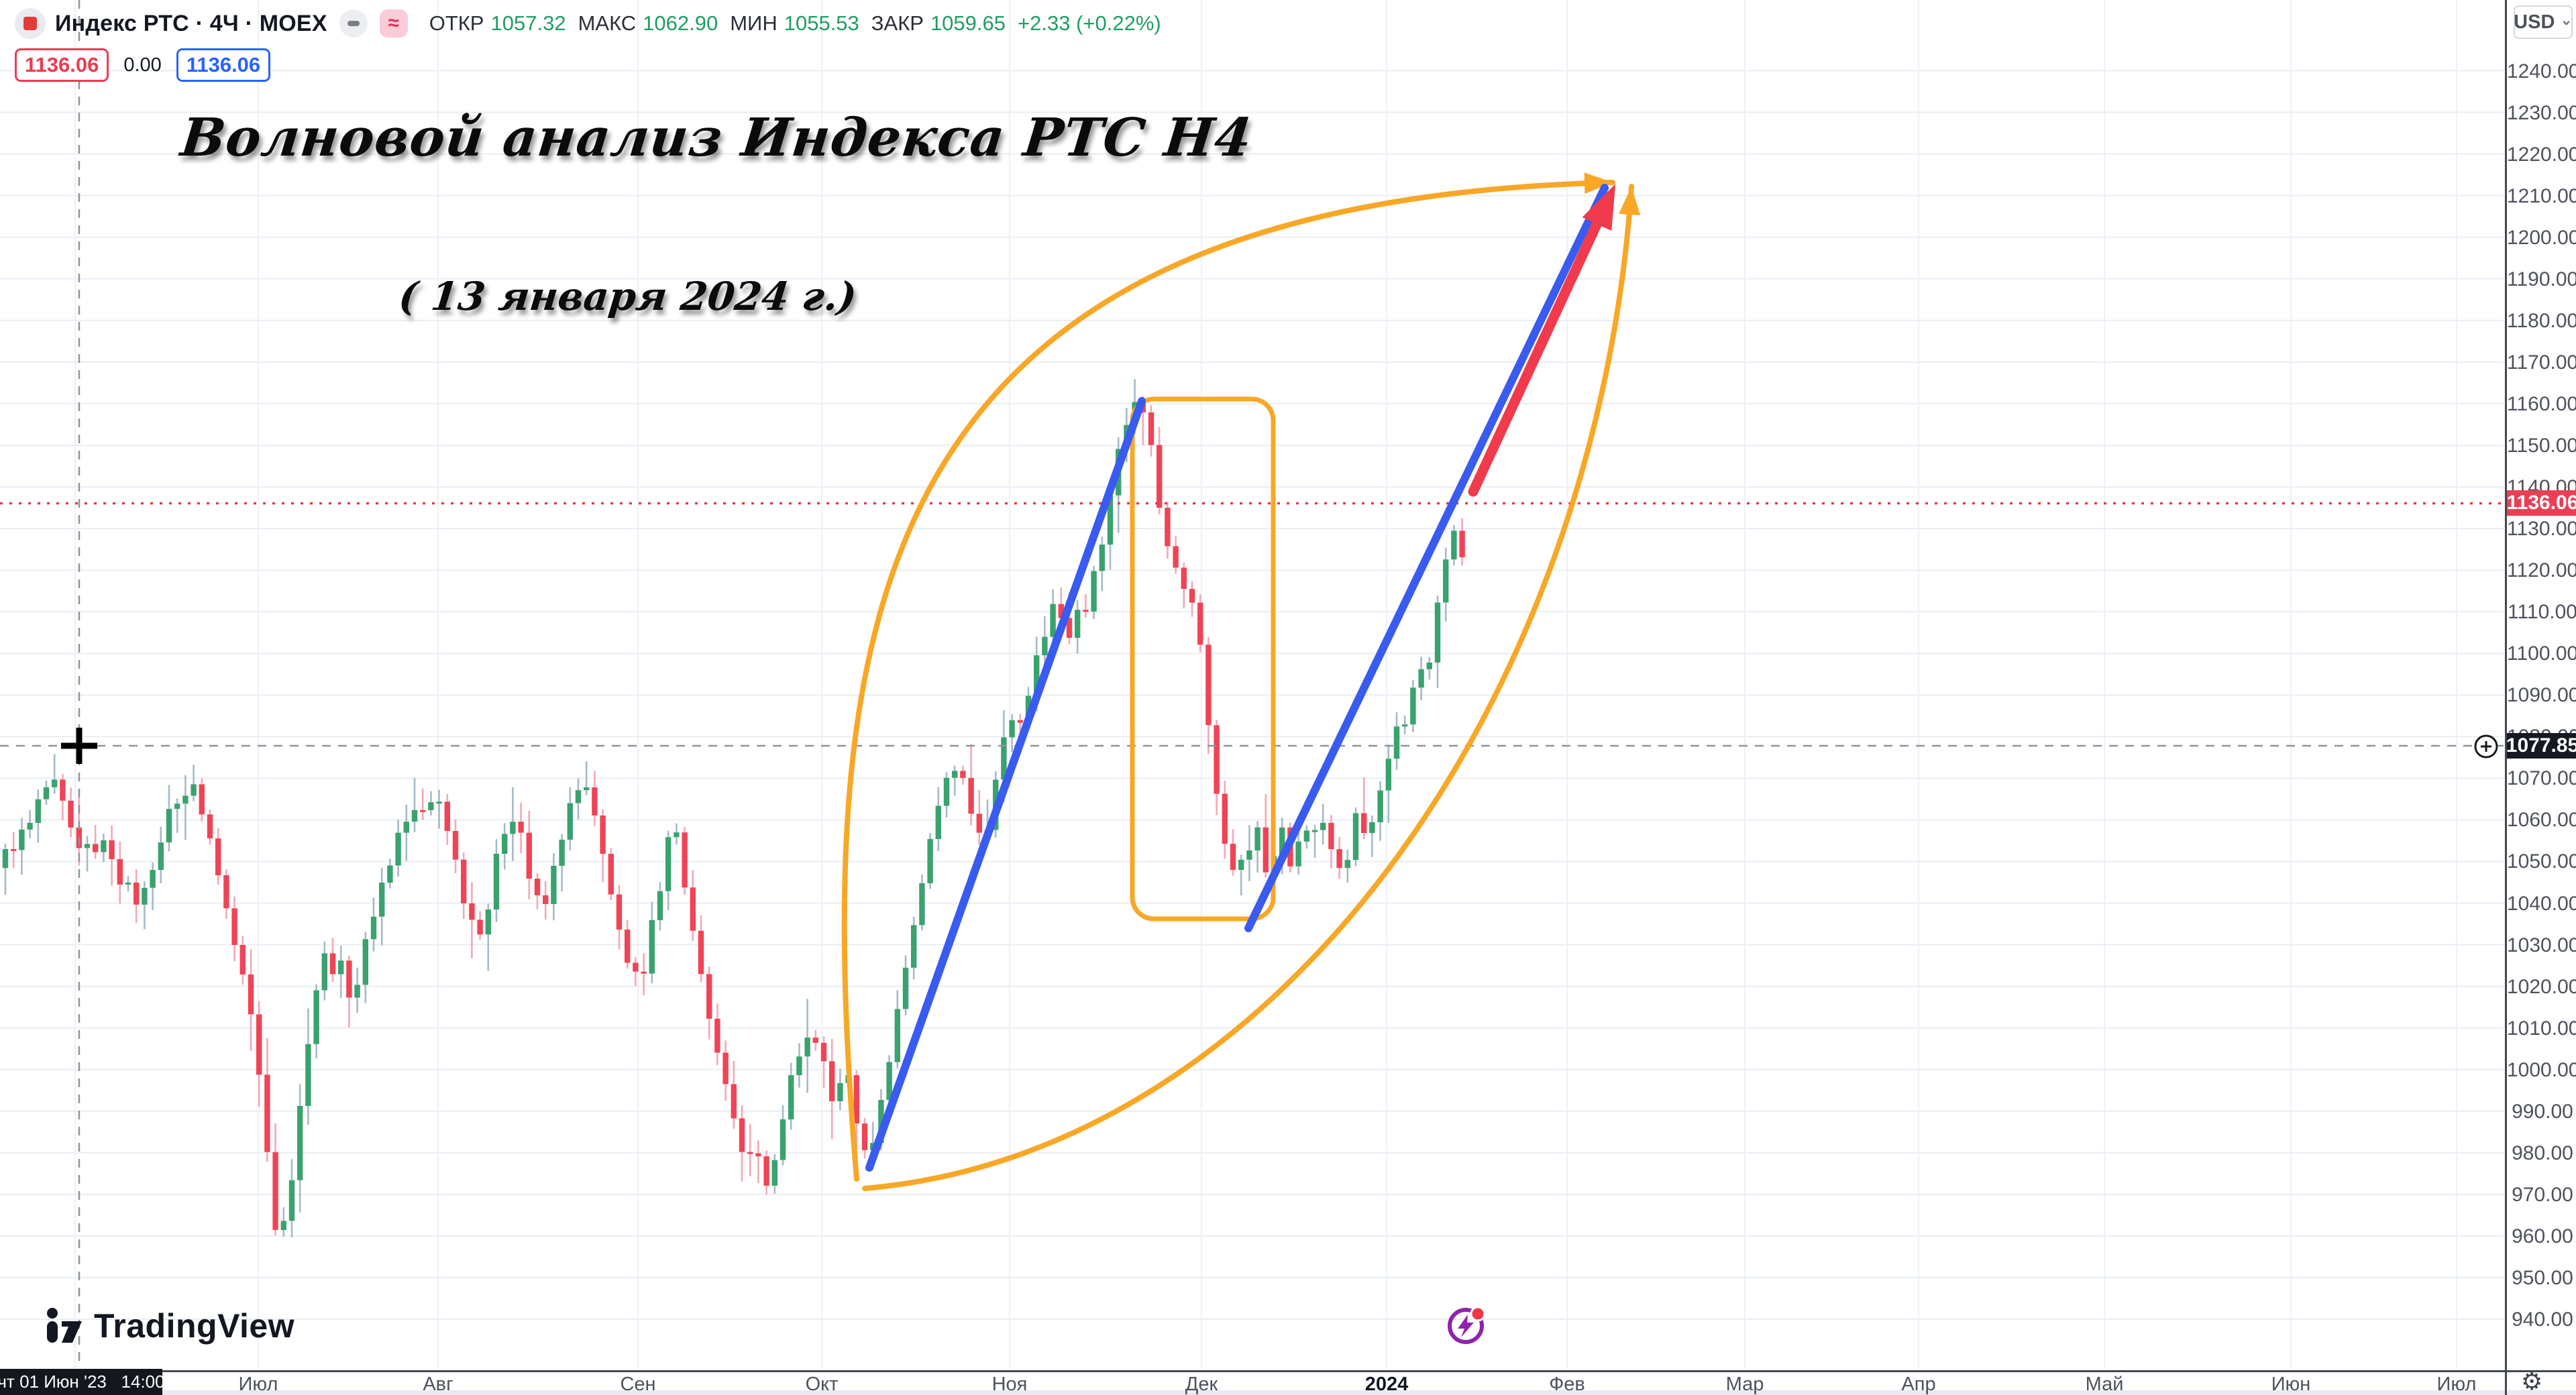 The image size is (2576, 1395). Describe the element at coordinates (1599, 207) in the screenshot. I see `projection-arrowhead` at that location.